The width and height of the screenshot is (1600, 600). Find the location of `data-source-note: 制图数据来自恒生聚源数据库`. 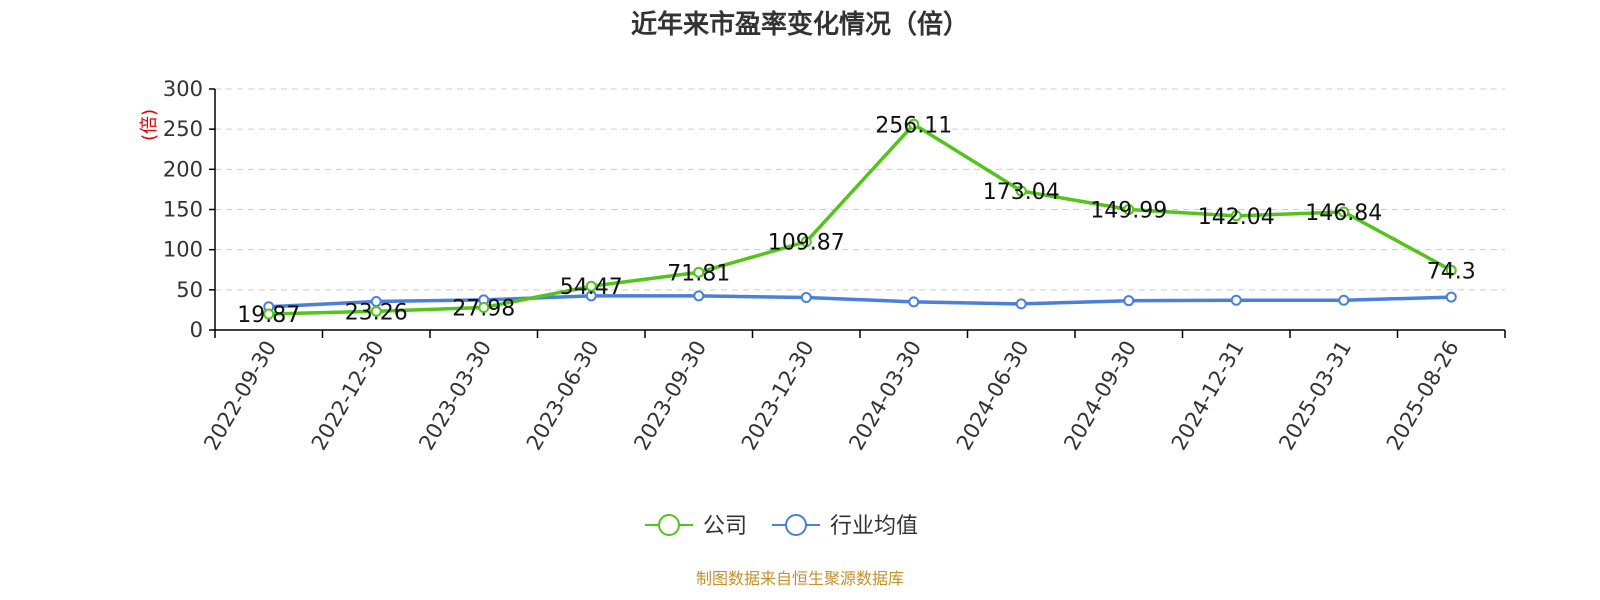

data-source-note: 制图数据来自恒生聚源数据库 is located at coordinates (800, 578).